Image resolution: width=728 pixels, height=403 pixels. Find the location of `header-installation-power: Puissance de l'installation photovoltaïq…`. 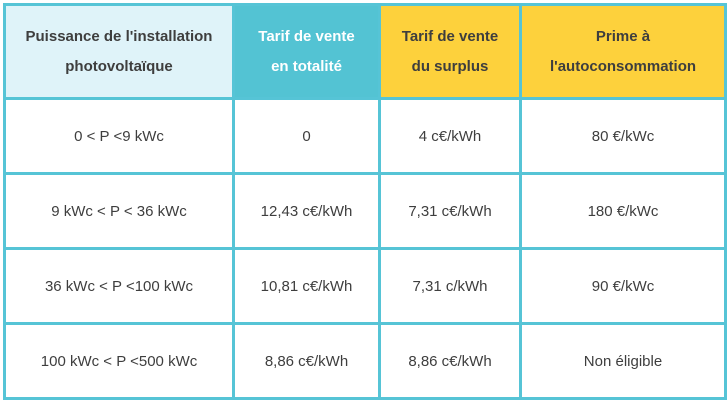

header-installation-power: Puissance de l'installation photovoltaïq… is located at coordinates (119, 51).